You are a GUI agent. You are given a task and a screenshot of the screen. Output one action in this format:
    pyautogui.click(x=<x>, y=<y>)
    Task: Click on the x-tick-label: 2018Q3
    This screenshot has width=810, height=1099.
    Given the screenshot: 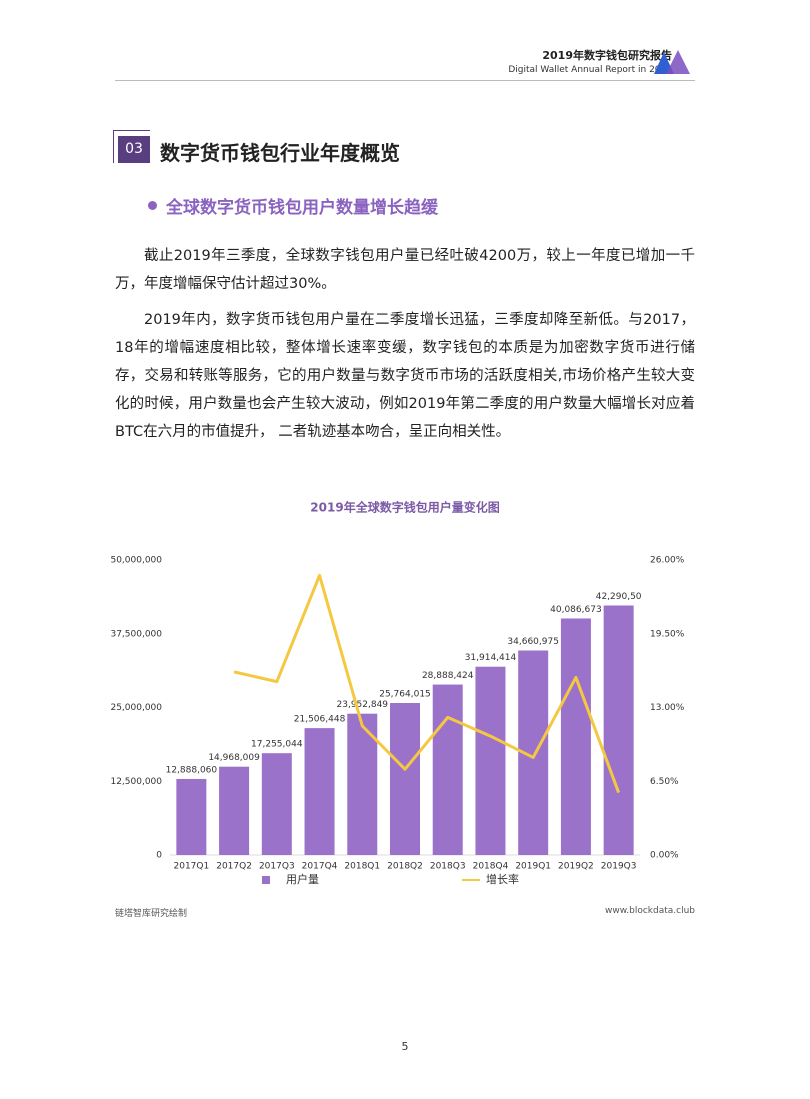 What is the action you would take?
    pyautogui.click(x=448, y=867)
    